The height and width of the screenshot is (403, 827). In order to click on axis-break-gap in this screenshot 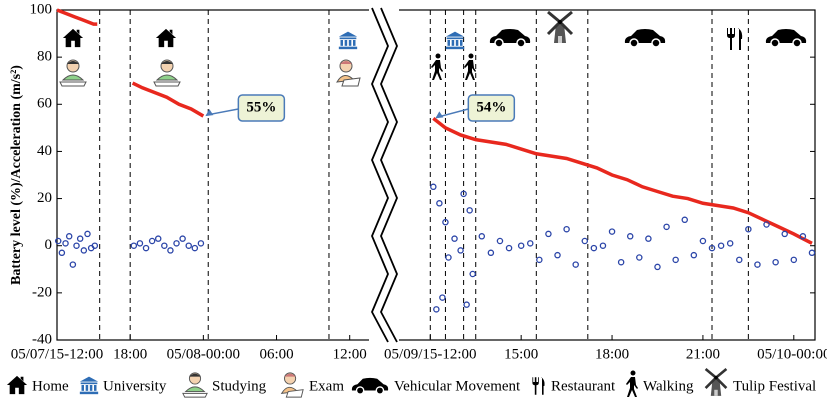, I will do `click(384, 175)`.